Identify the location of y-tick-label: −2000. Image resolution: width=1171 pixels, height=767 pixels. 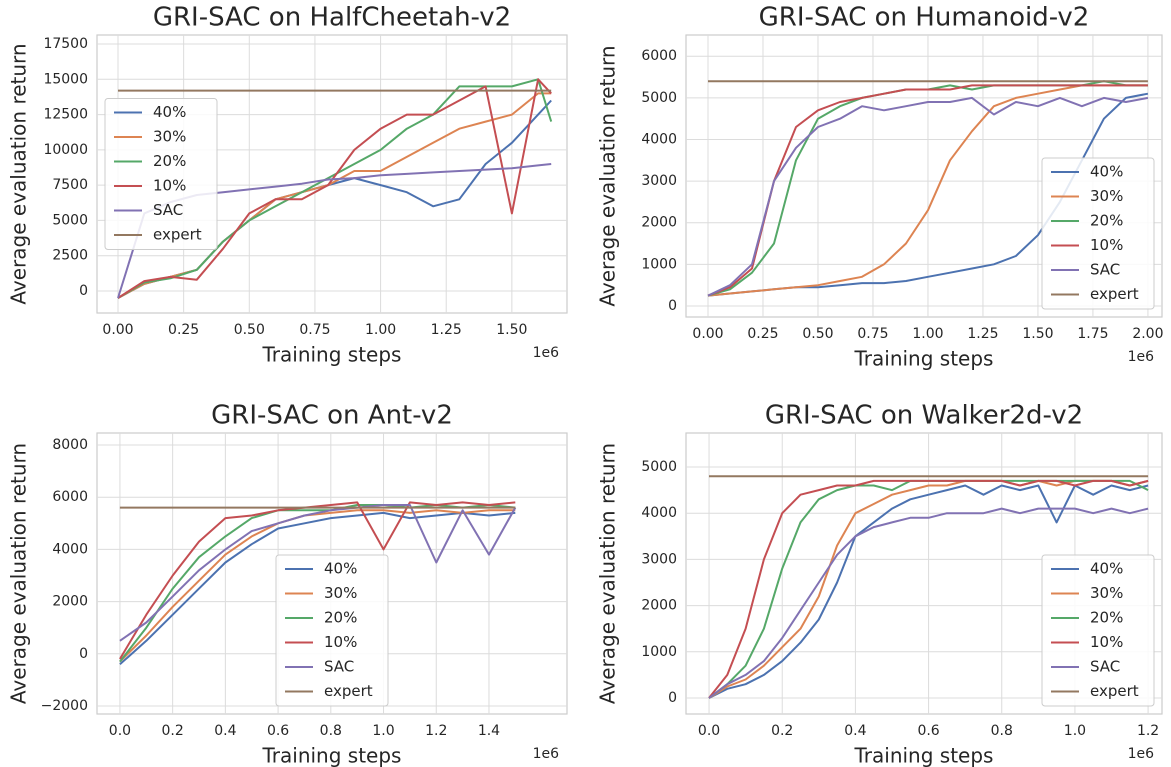
(64, 706).